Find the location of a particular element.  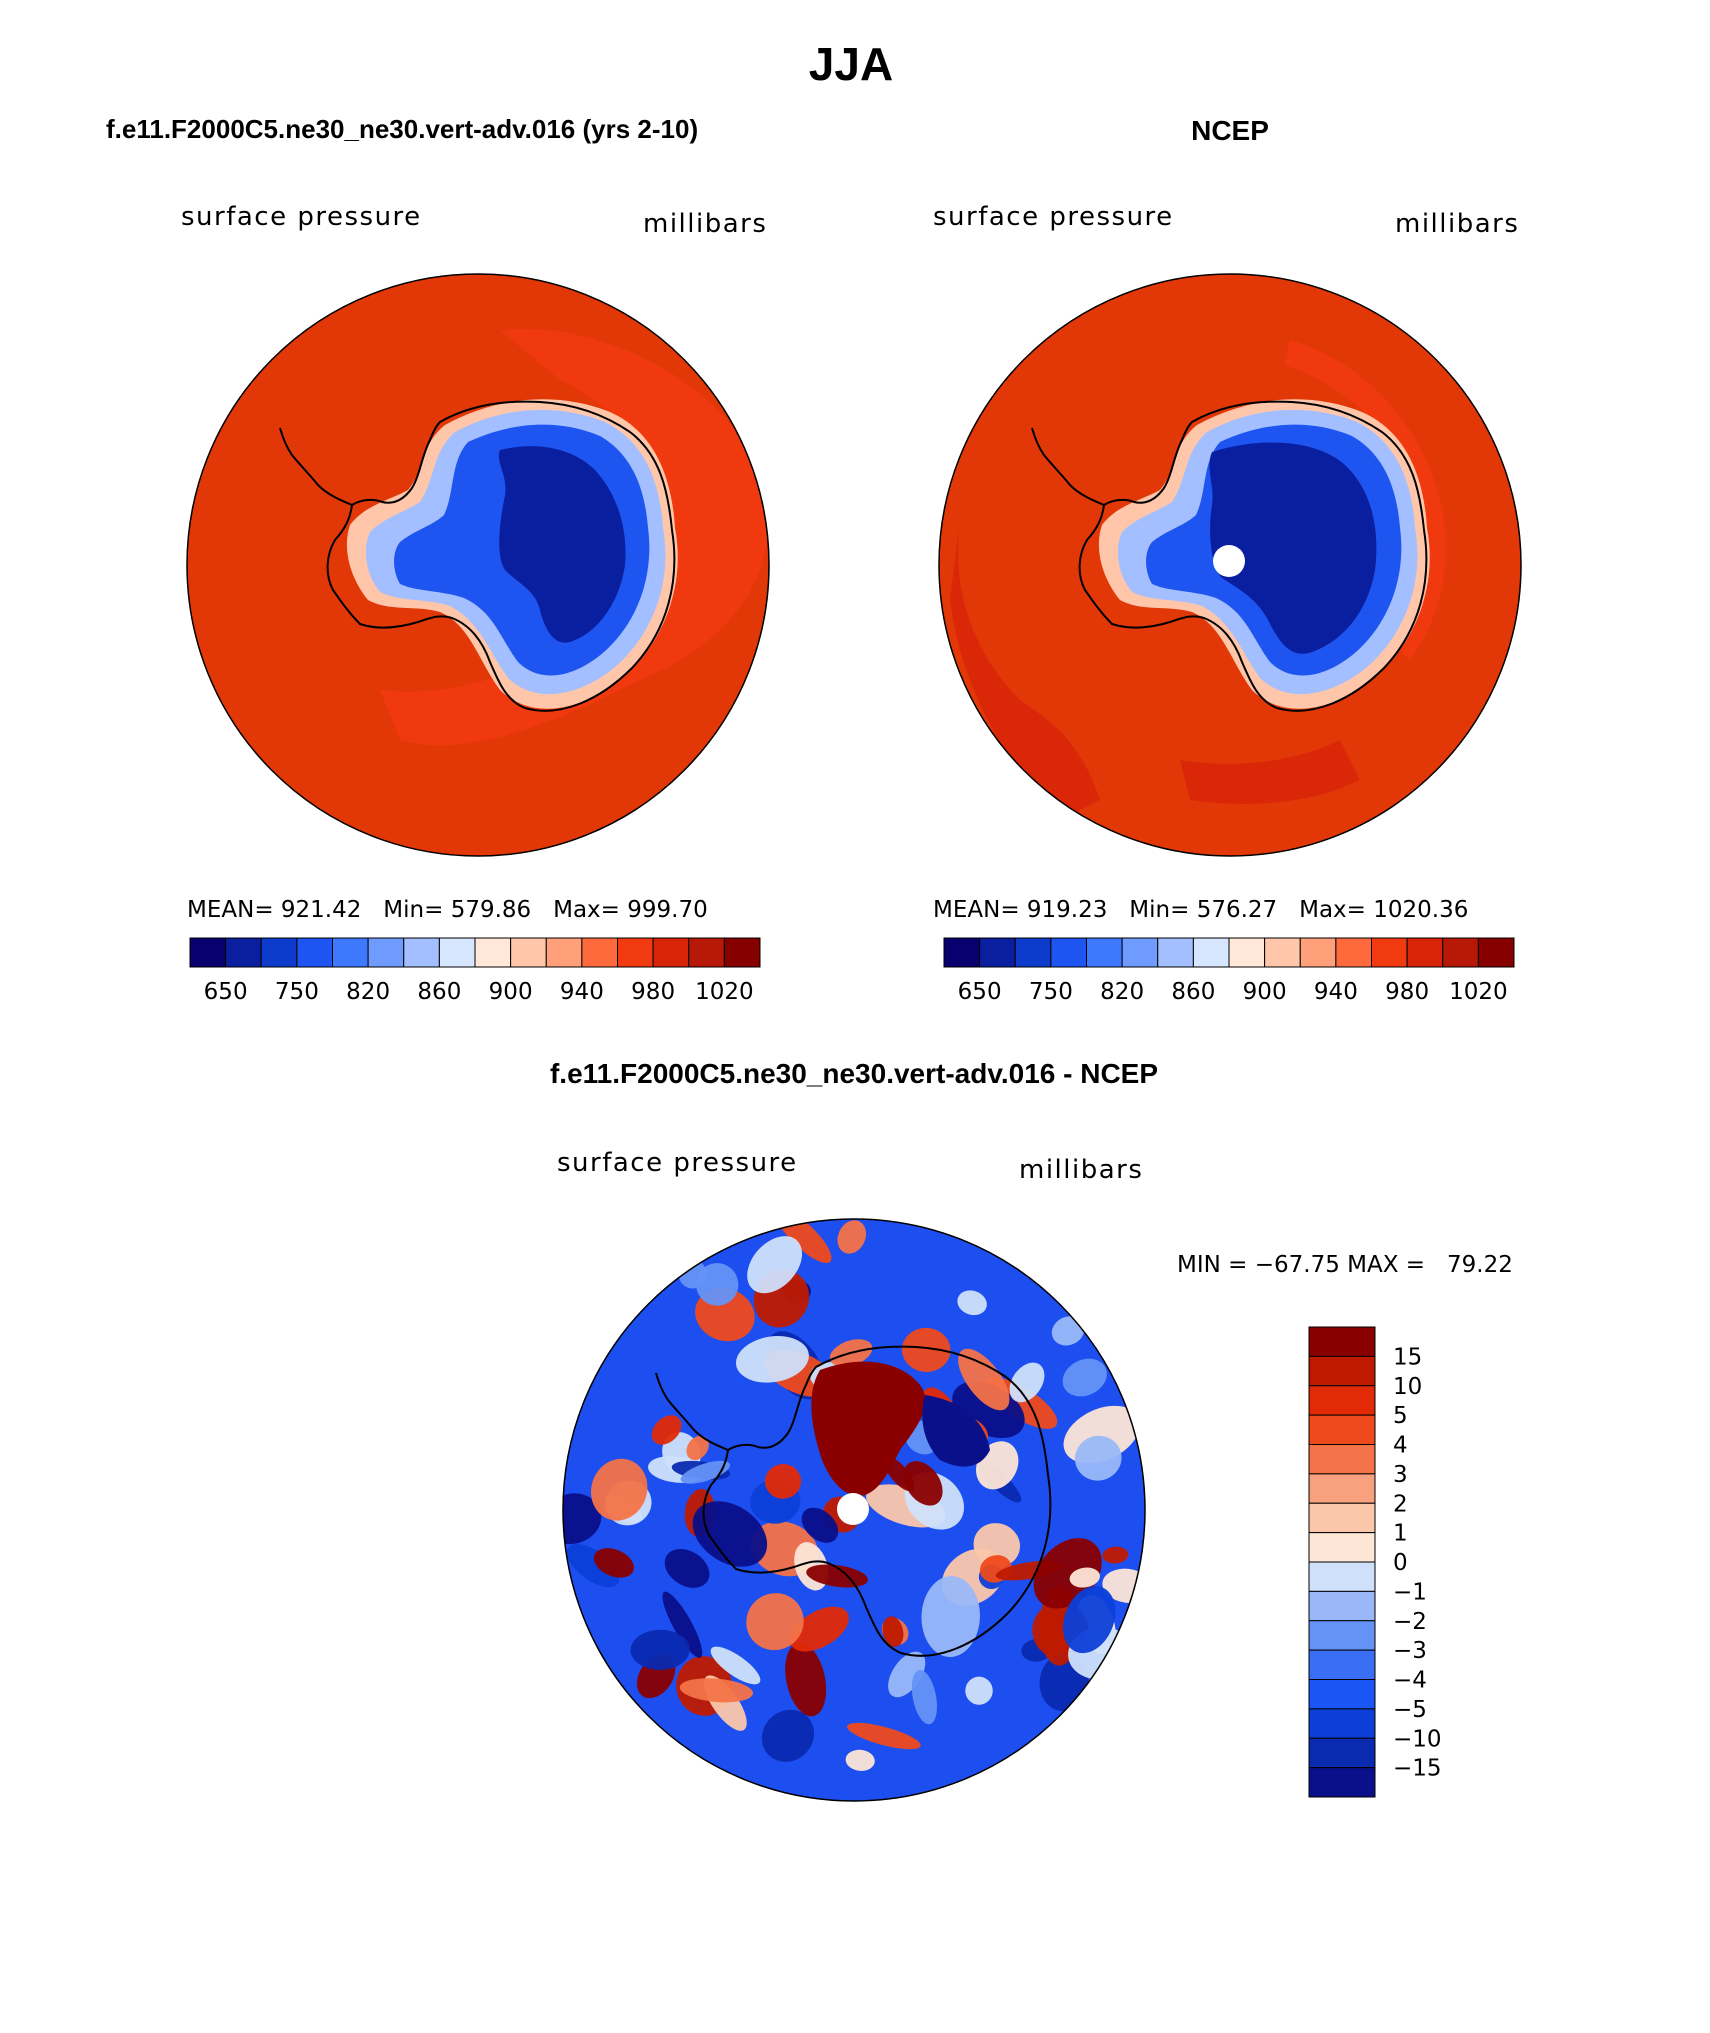

panel-ncep-peninsula is located at coordinates (1068, 466).